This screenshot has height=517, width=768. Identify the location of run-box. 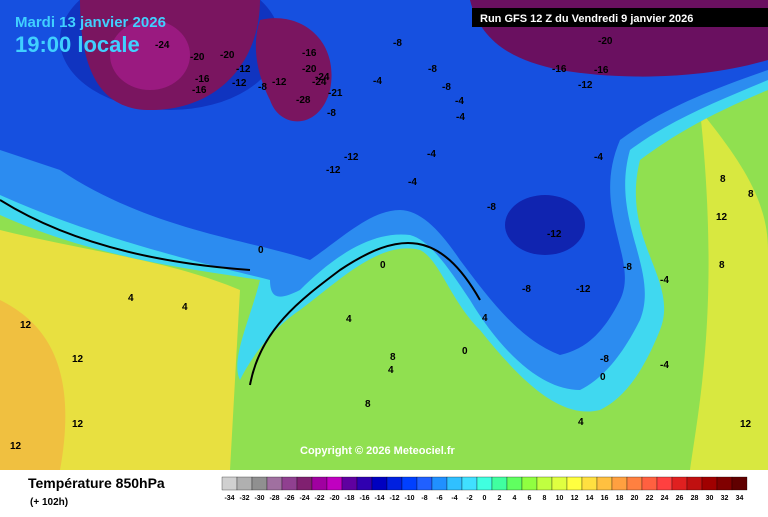
(620, 17).